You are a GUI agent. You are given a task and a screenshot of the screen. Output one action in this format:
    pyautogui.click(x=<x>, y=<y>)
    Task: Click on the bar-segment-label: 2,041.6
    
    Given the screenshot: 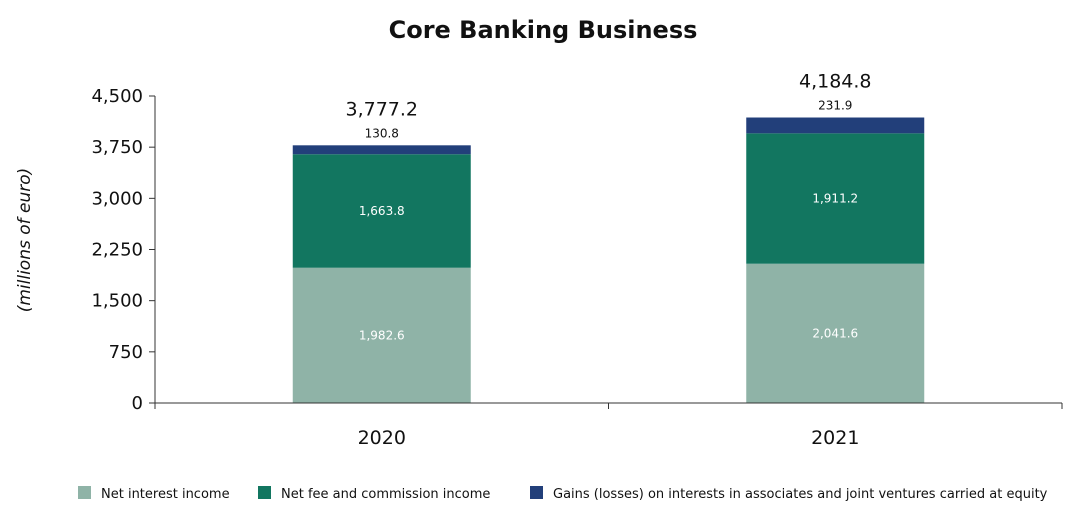 What is the action you would take?
    pyautogui.click(x=835, y=333)
    